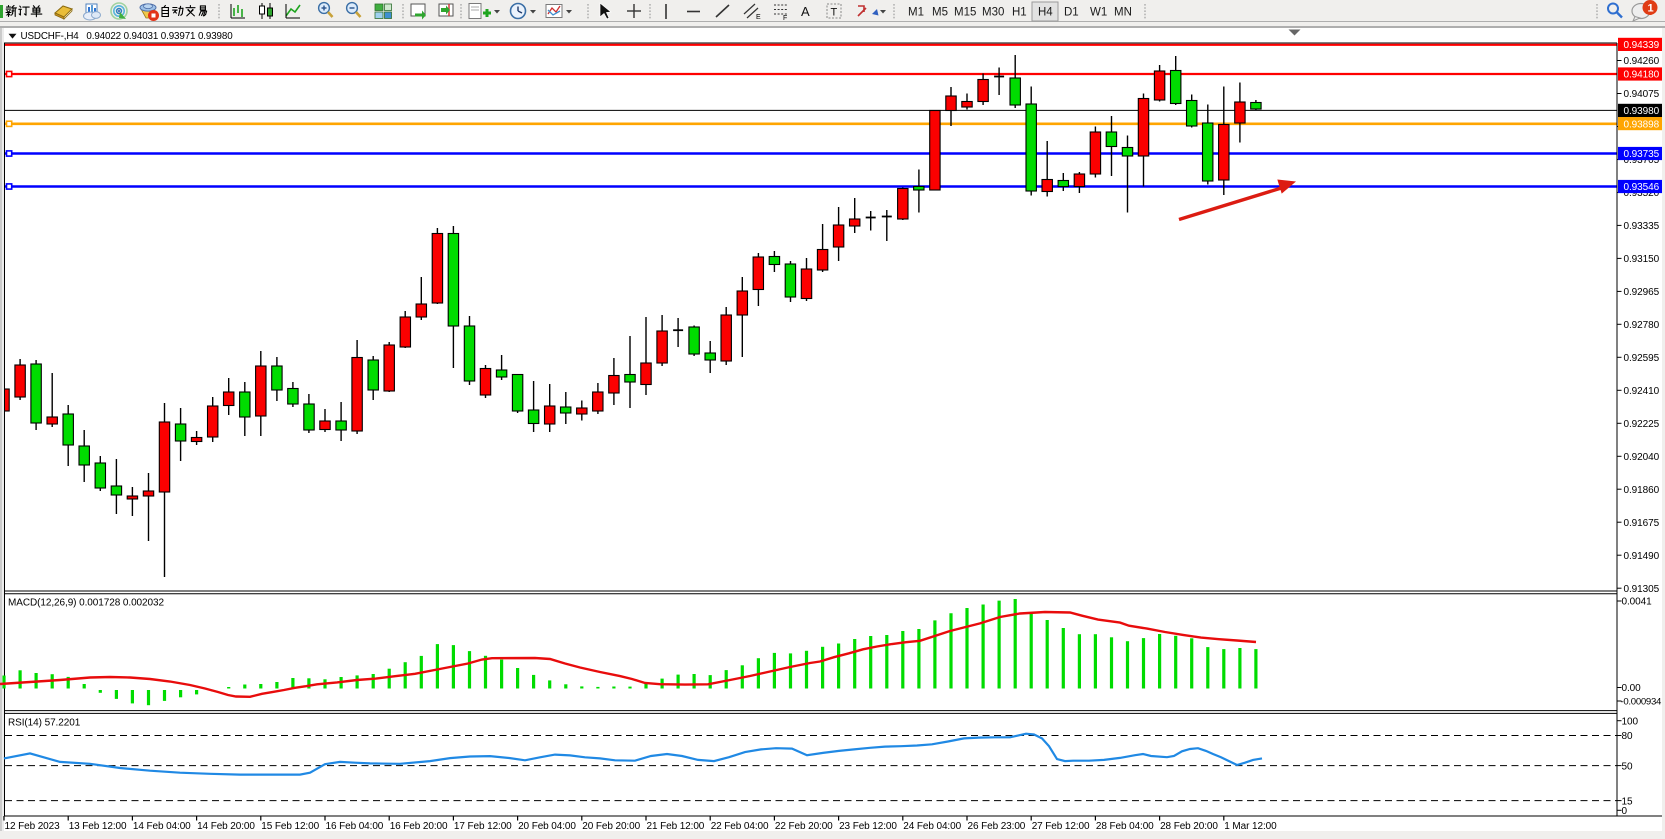  I want to click on svg-text: H4, so click(1045, 13).